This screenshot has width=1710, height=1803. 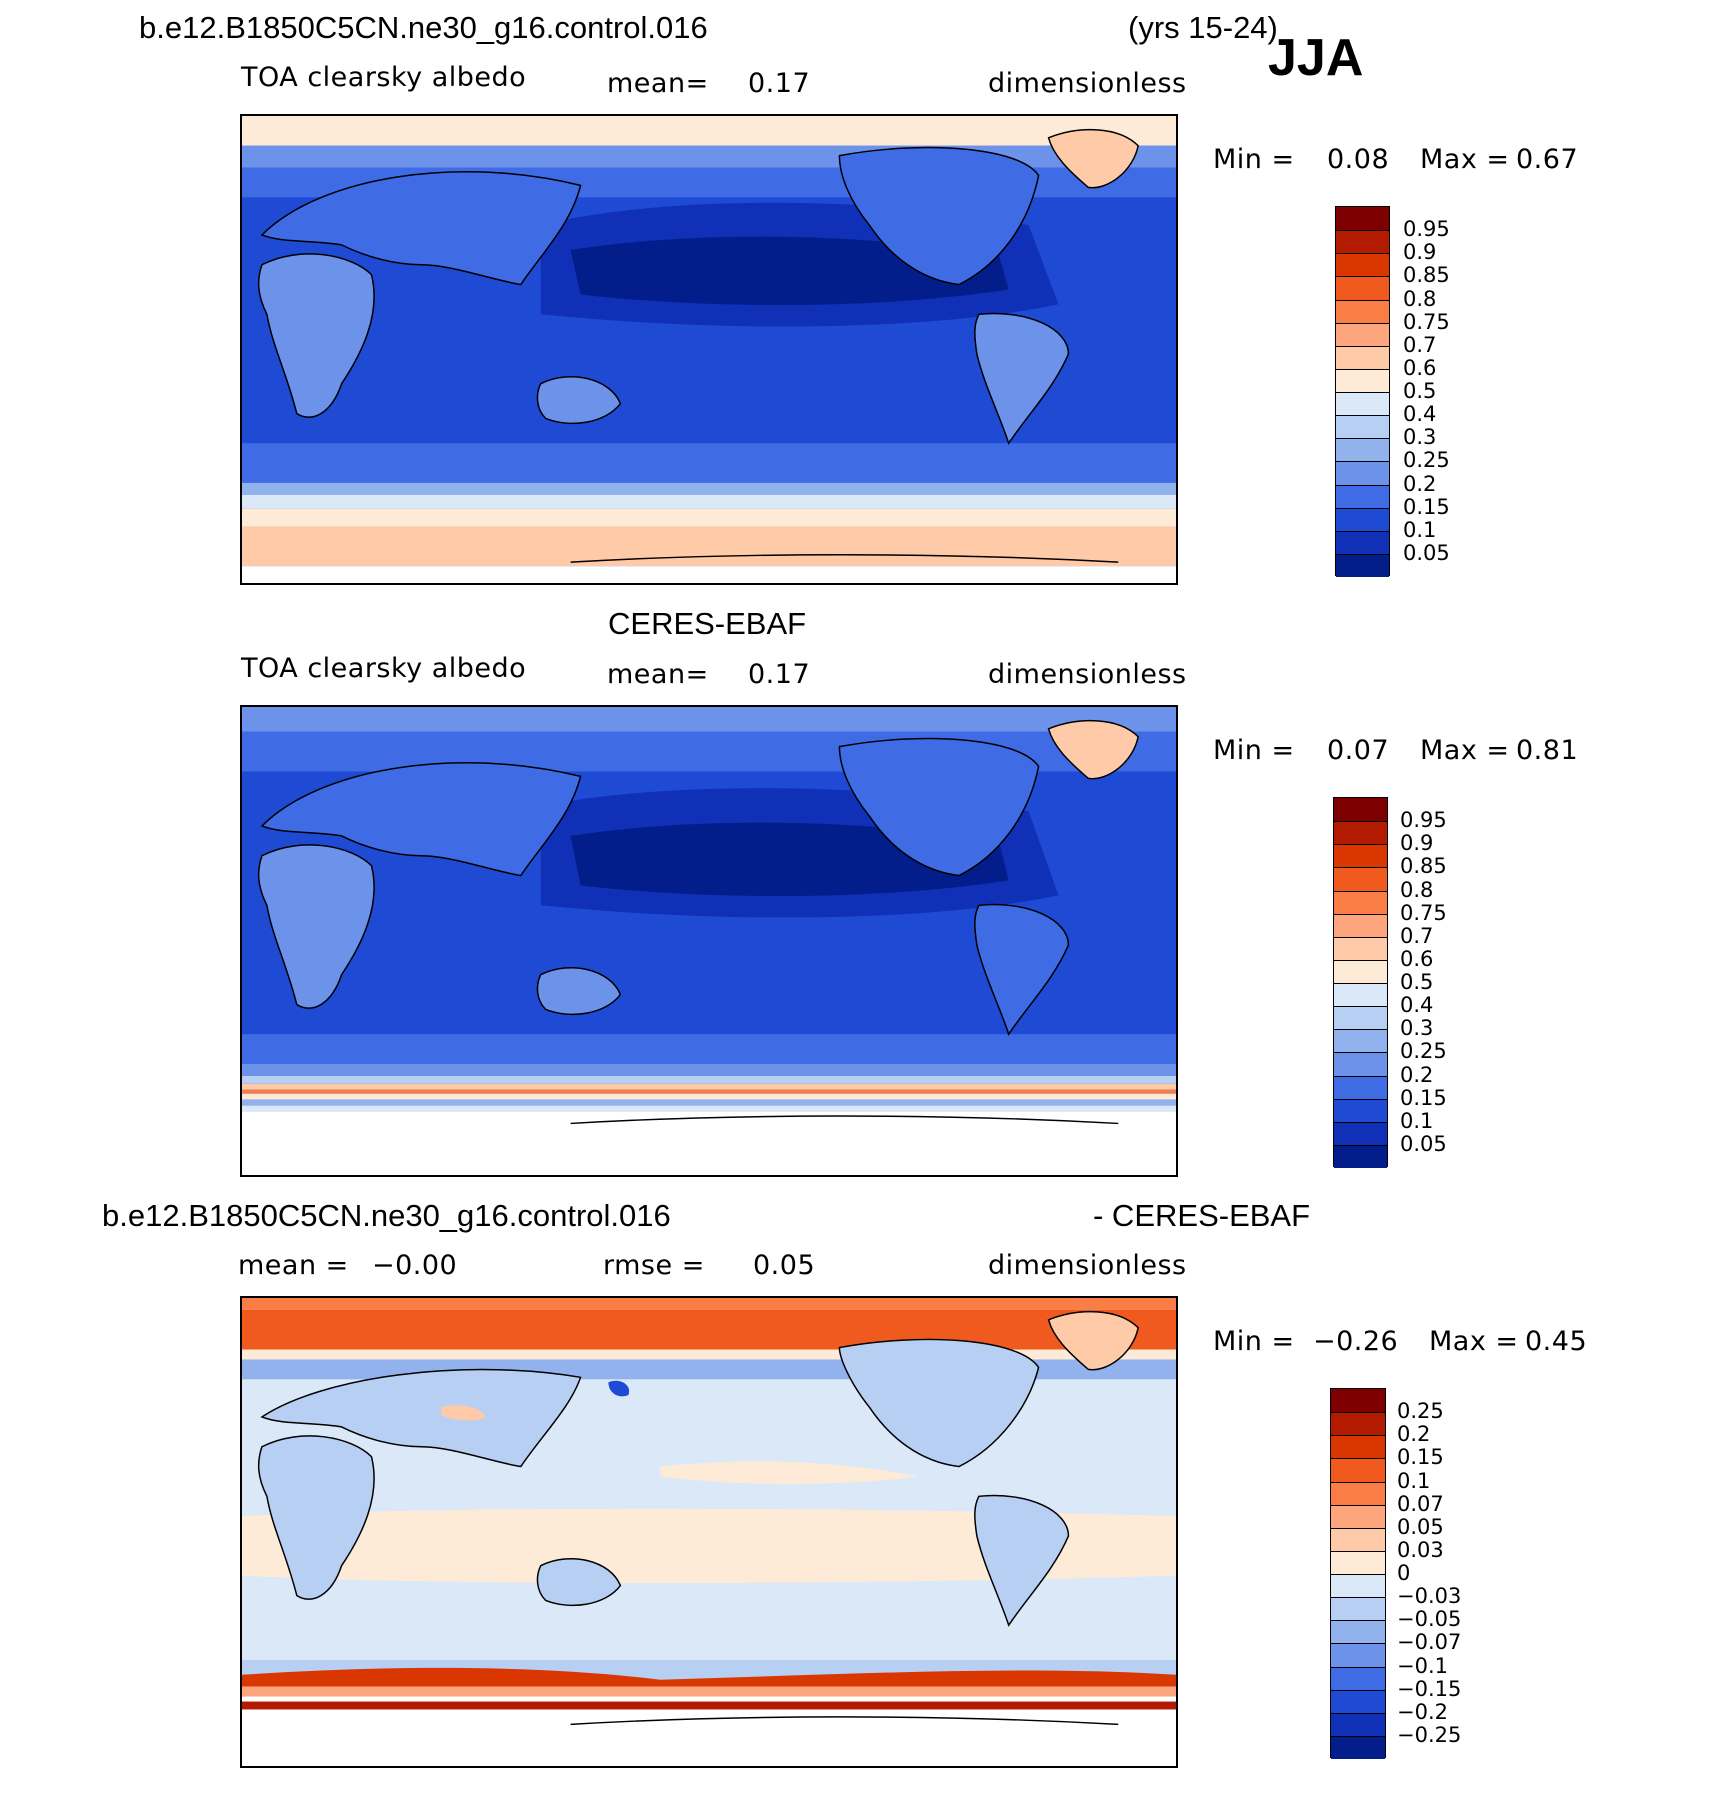 What do you see at coordinates (654, 1265) in the screenshot?
I see `panel3-rmse-label: rmse =` at bounding box center [654, 1265].